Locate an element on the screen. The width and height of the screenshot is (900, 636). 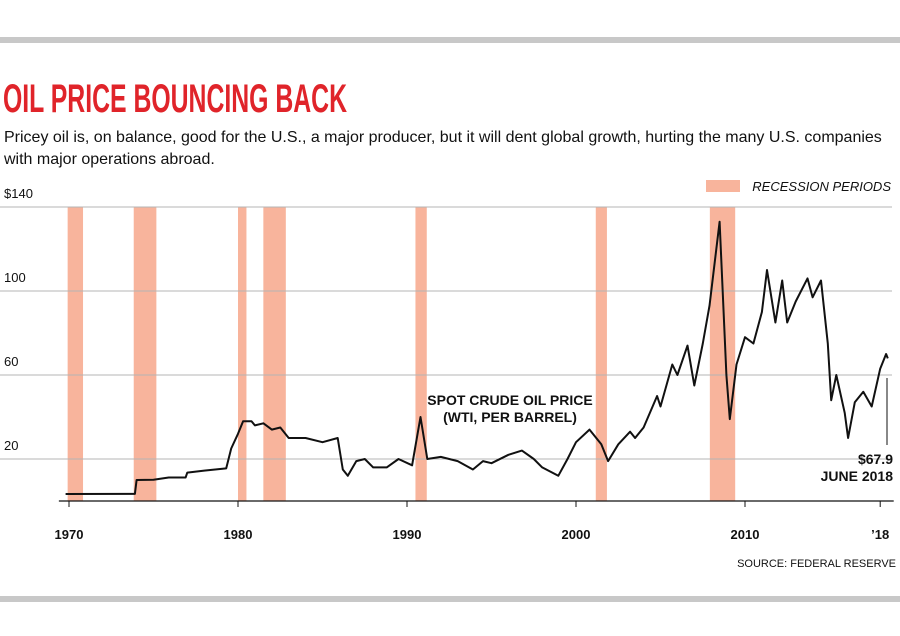
chart-title: OIL PRICE BOUNCING BACK is located at coordinates (175, 99).